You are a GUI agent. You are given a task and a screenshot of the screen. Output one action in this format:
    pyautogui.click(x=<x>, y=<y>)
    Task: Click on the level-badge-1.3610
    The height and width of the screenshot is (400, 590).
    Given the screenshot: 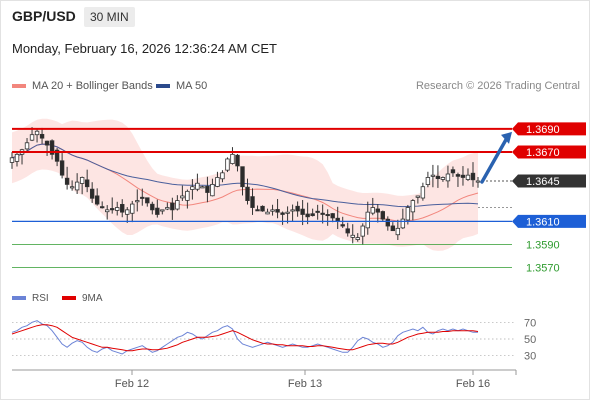 What is the action you would take?
    pyautogui.click(x=549, y=221)
    